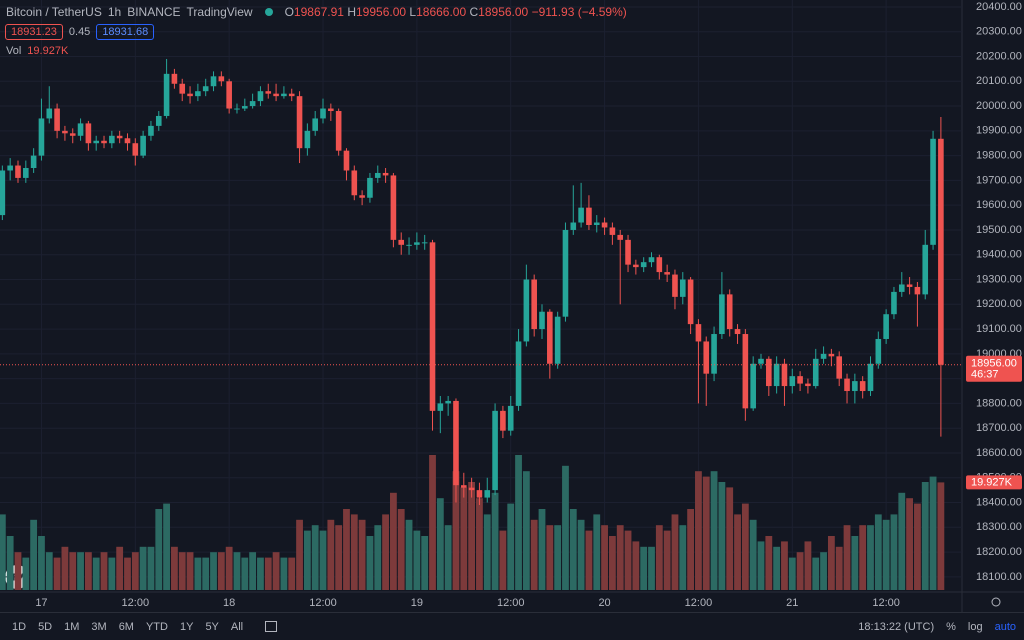  What do you see at coordinates (19, 626) in the screenshot?
I see `range-button: 1D` at bounding box center [19, 626].